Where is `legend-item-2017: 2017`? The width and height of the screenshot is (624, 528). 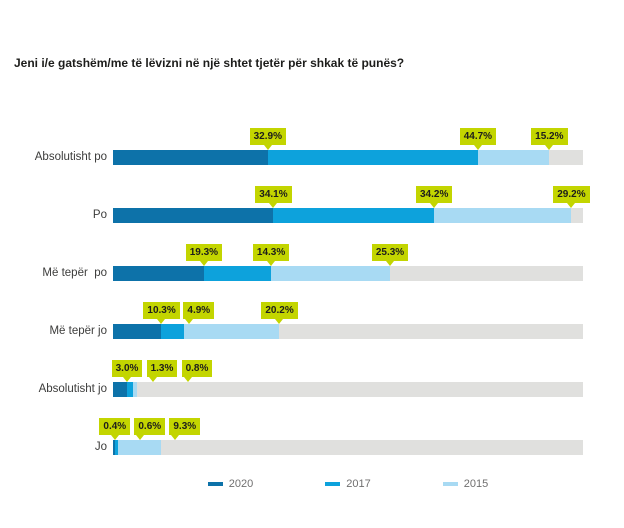 legend-item-2017: 2017 is located at coordinates (348, 484).